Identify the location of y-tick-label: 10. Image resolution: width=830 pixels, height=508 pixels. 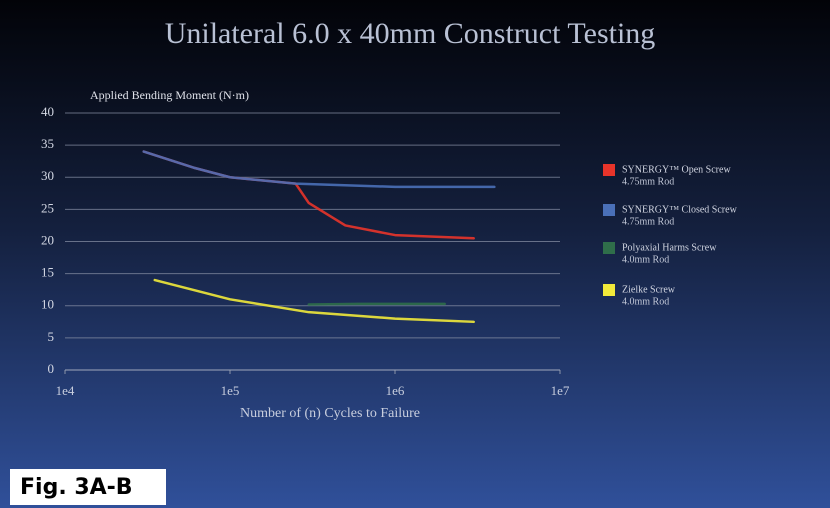
(47, 304).